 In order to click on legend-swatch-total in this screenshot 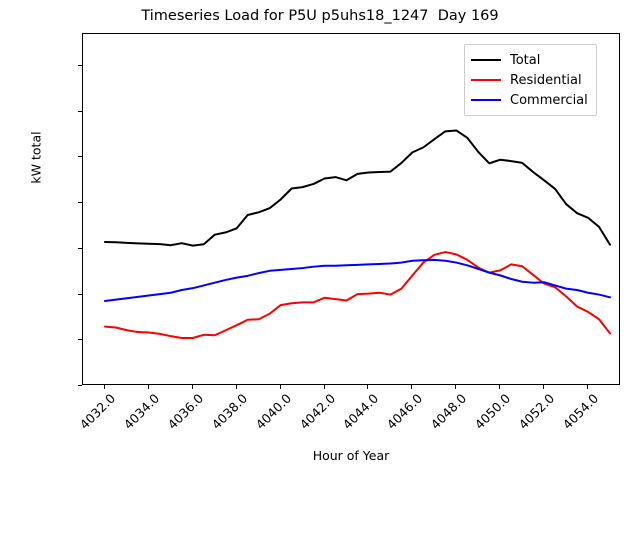, I will do `click(486, 60)`.